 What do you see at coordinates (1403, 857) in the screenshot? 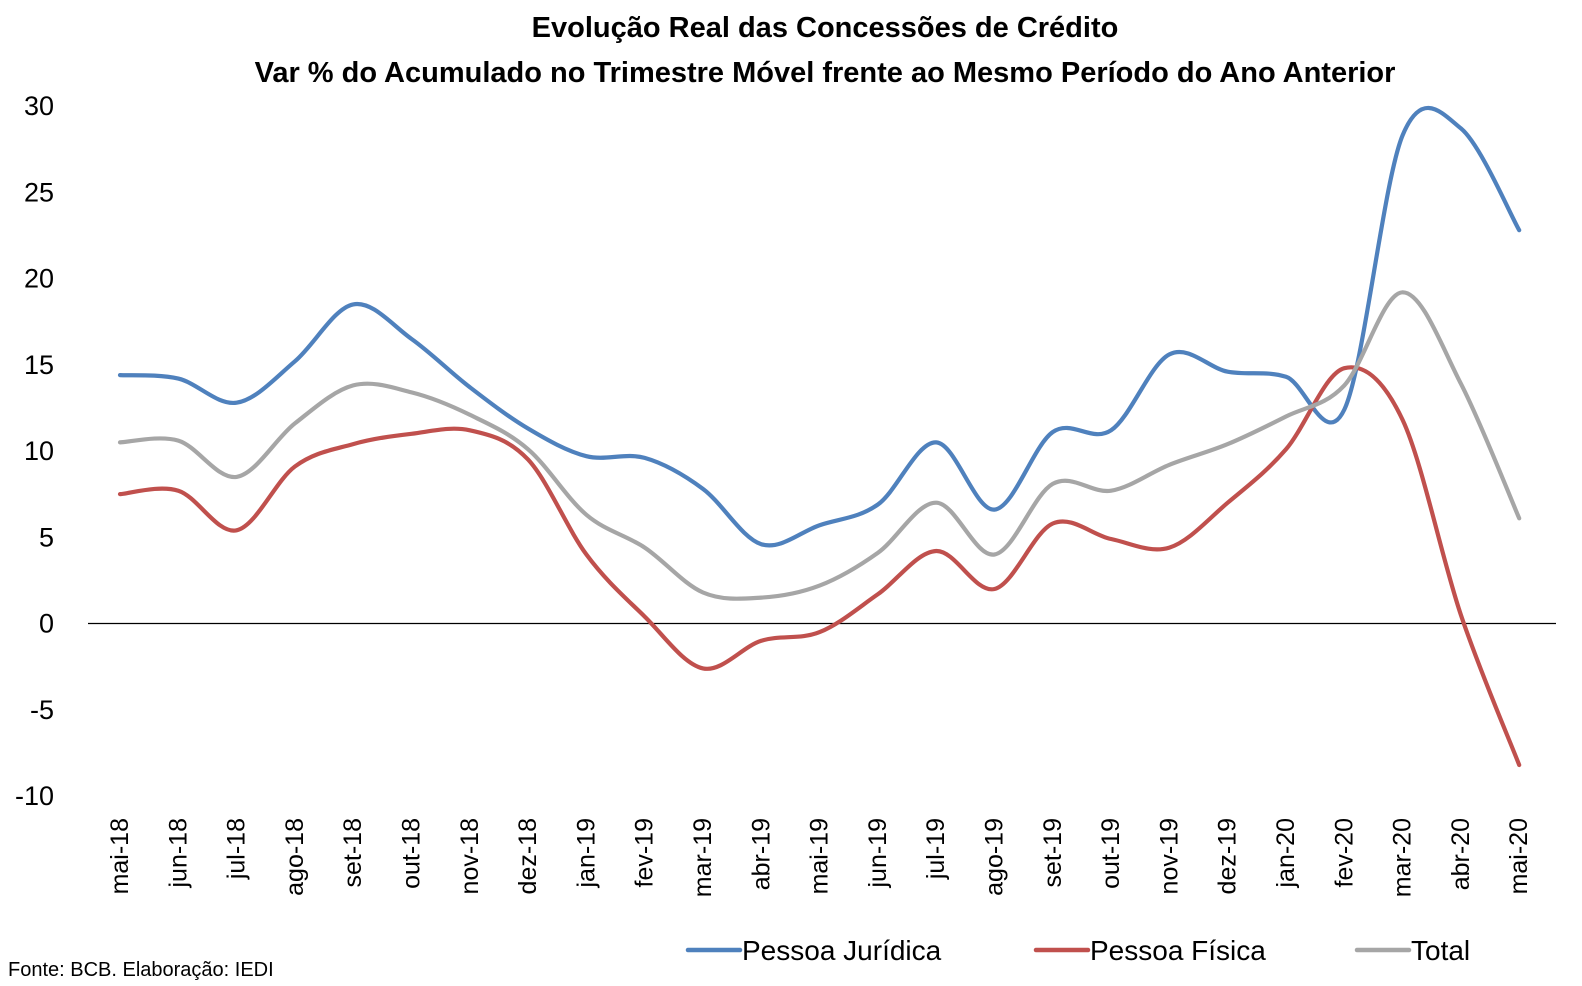
I see `x-tick-label: mar-20` at bounding box center [1403, 857].